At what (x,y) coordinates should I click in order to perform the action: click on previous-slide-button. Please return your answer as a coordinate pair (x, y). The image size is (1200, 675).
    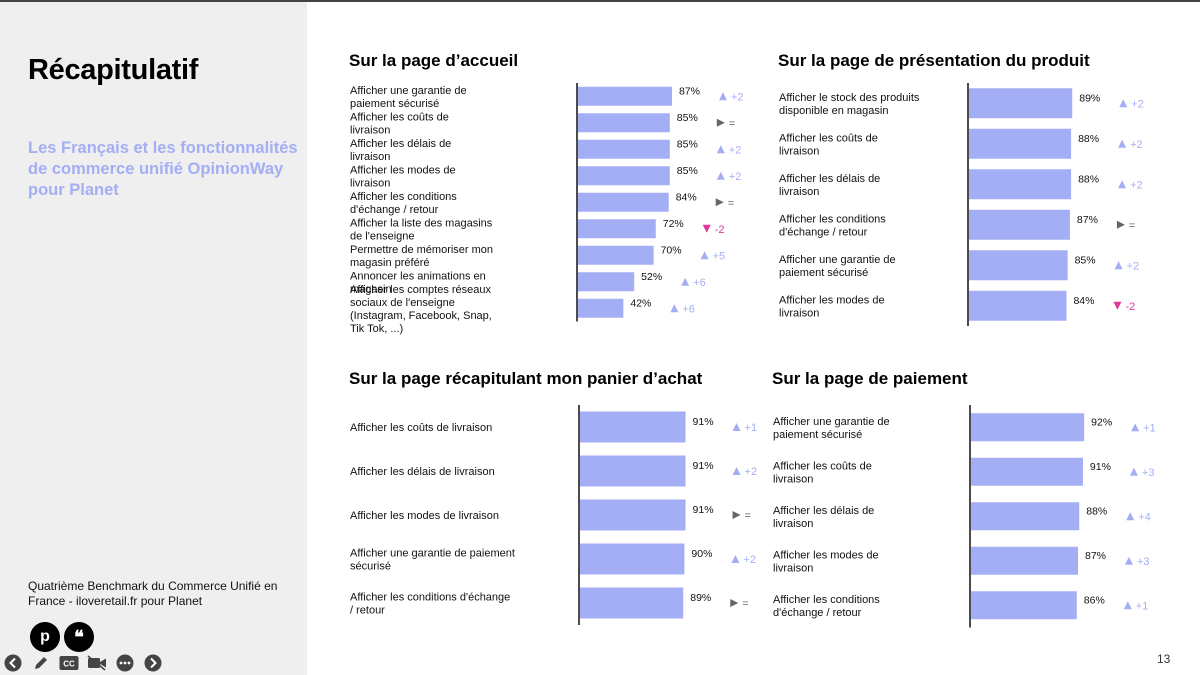
    Looking at the image, I should click on (13, 663).